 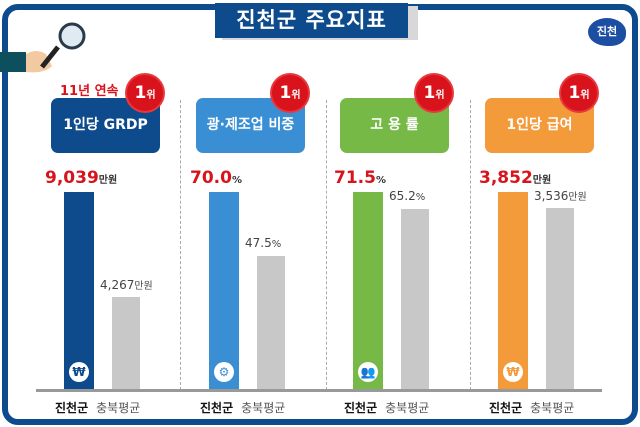 I want to click on value-label-chungbuk: 65.2%, so click(x=407, y=196).